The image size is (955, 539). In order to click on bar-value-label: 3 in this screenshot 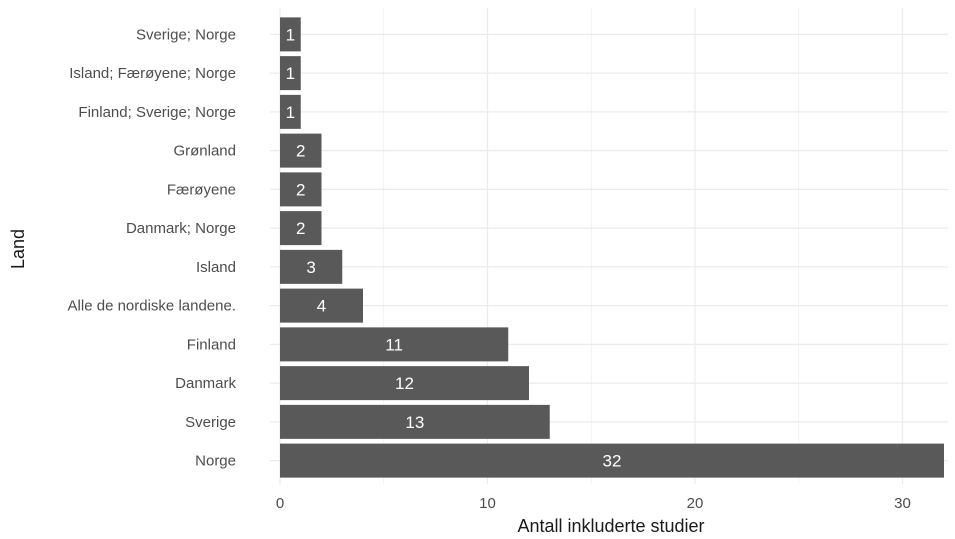, I will do `click(310, 267)`.